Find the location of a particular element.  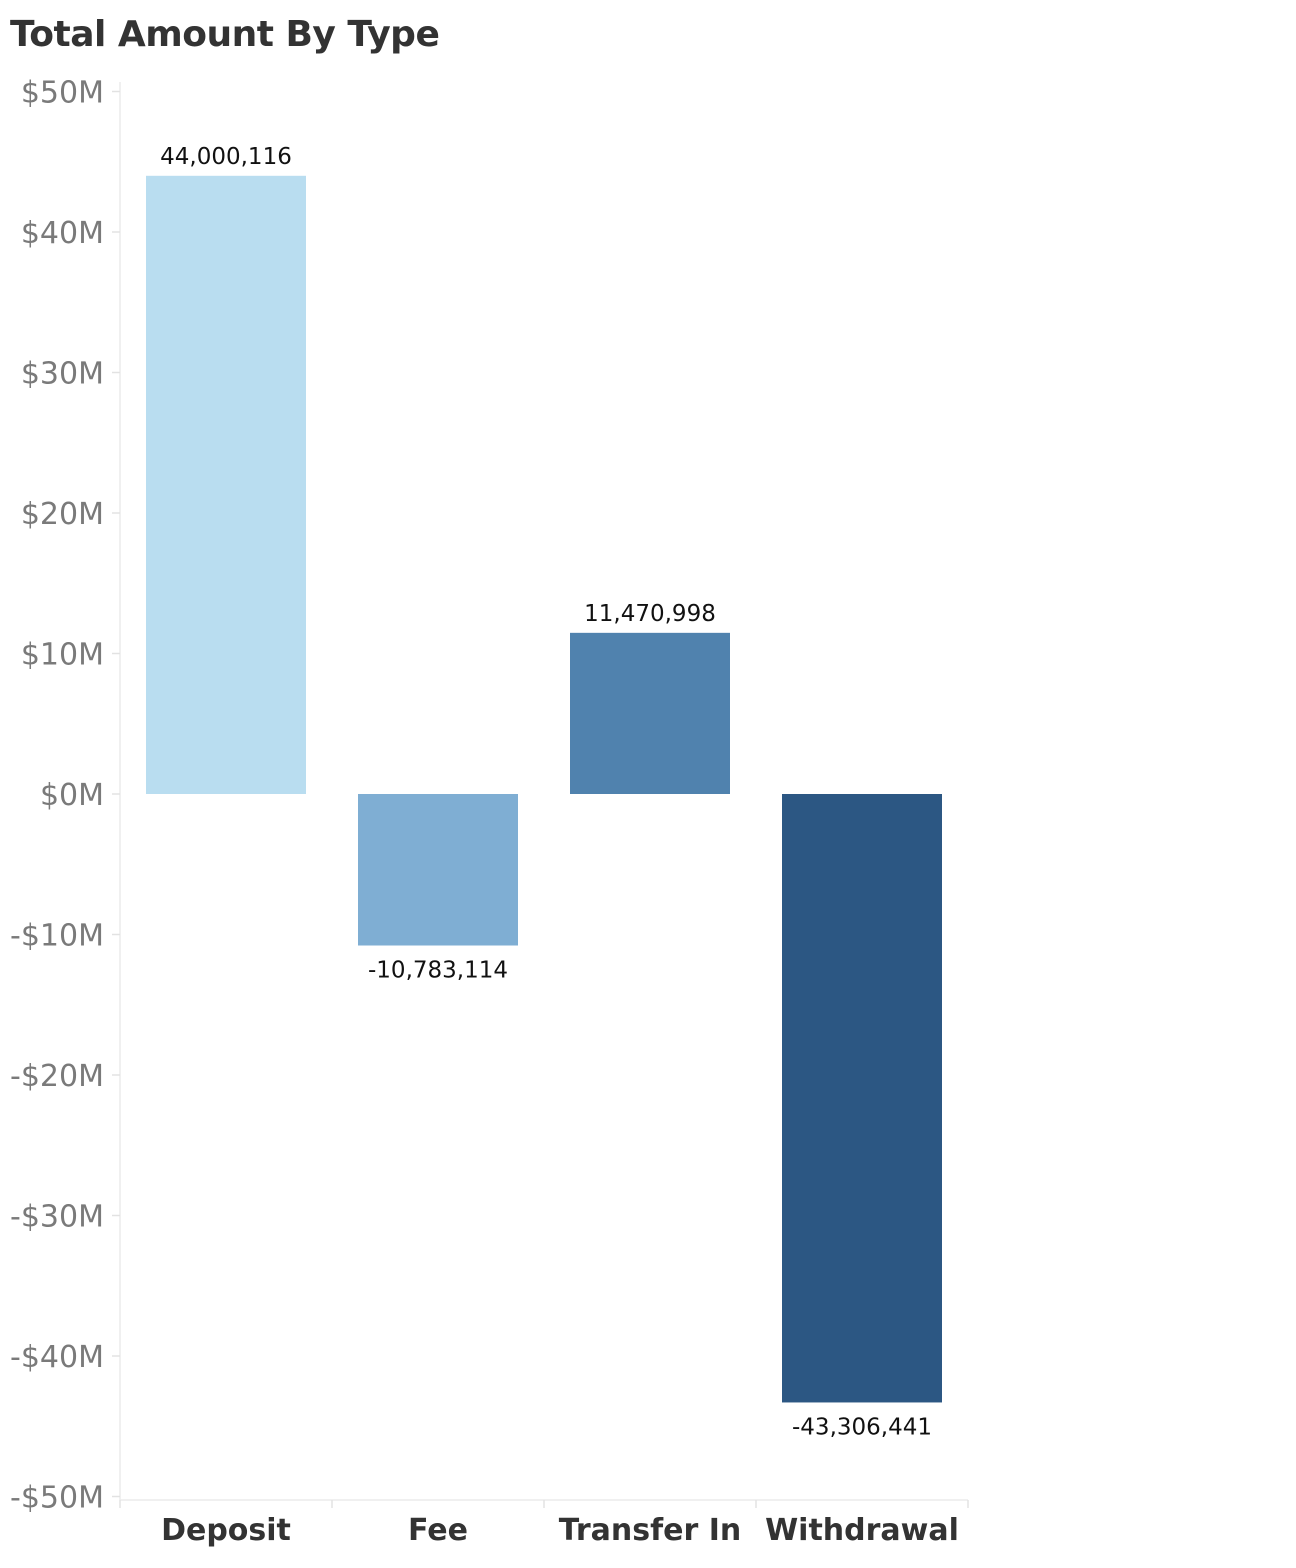

x-category-label: Deposit is located at coordinates (226, 1530).